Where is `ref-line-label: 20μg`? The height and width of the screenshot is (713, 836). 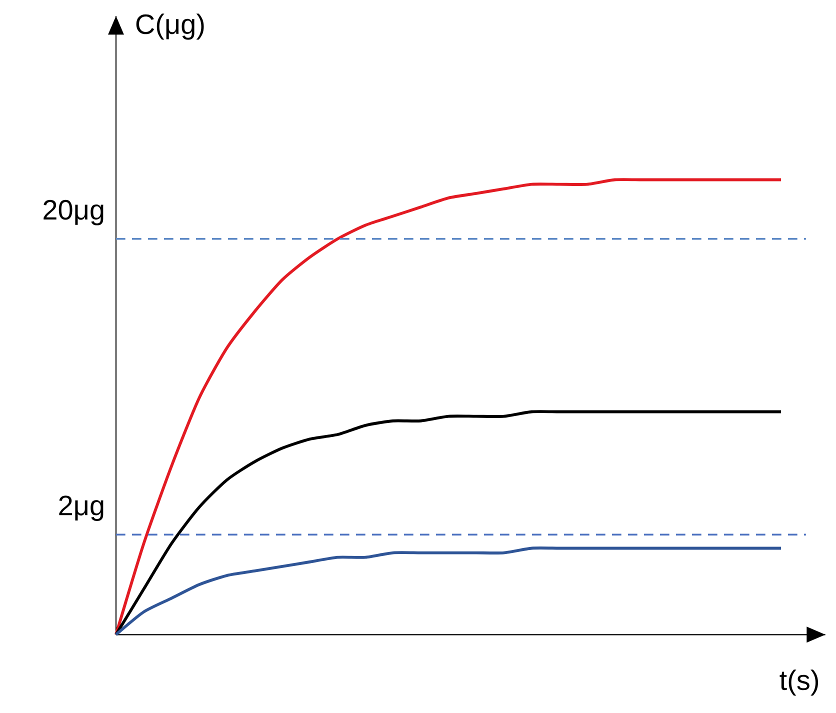
ref-line-label: 20μg is located at coordinates (74, 213).